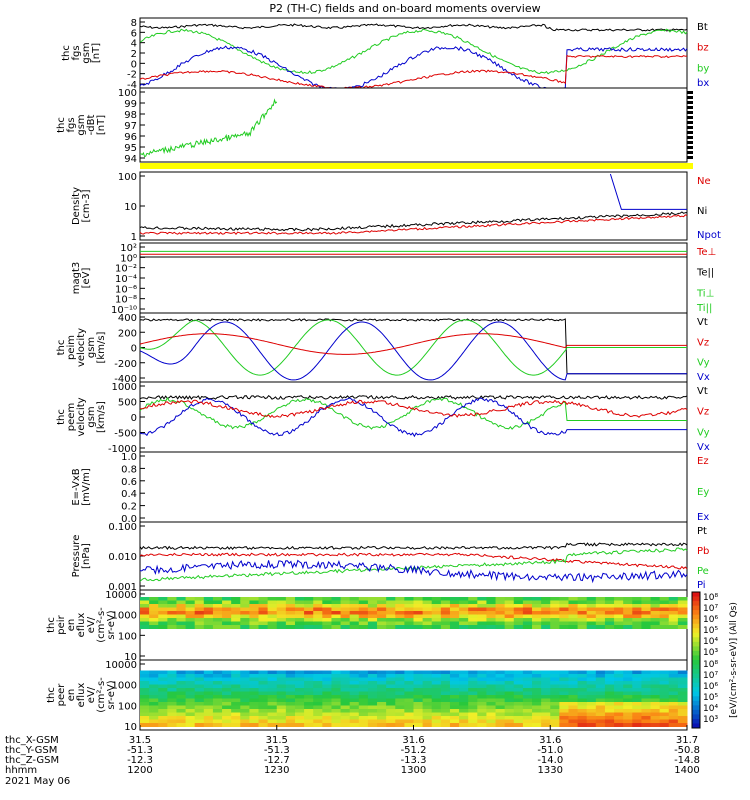 The width and height of the screenshot is (750, 800). Describe the element at coordinates (31, 750) in the screenshot. I see `x-axis-row-label: thc_Y-GSM` at that location.